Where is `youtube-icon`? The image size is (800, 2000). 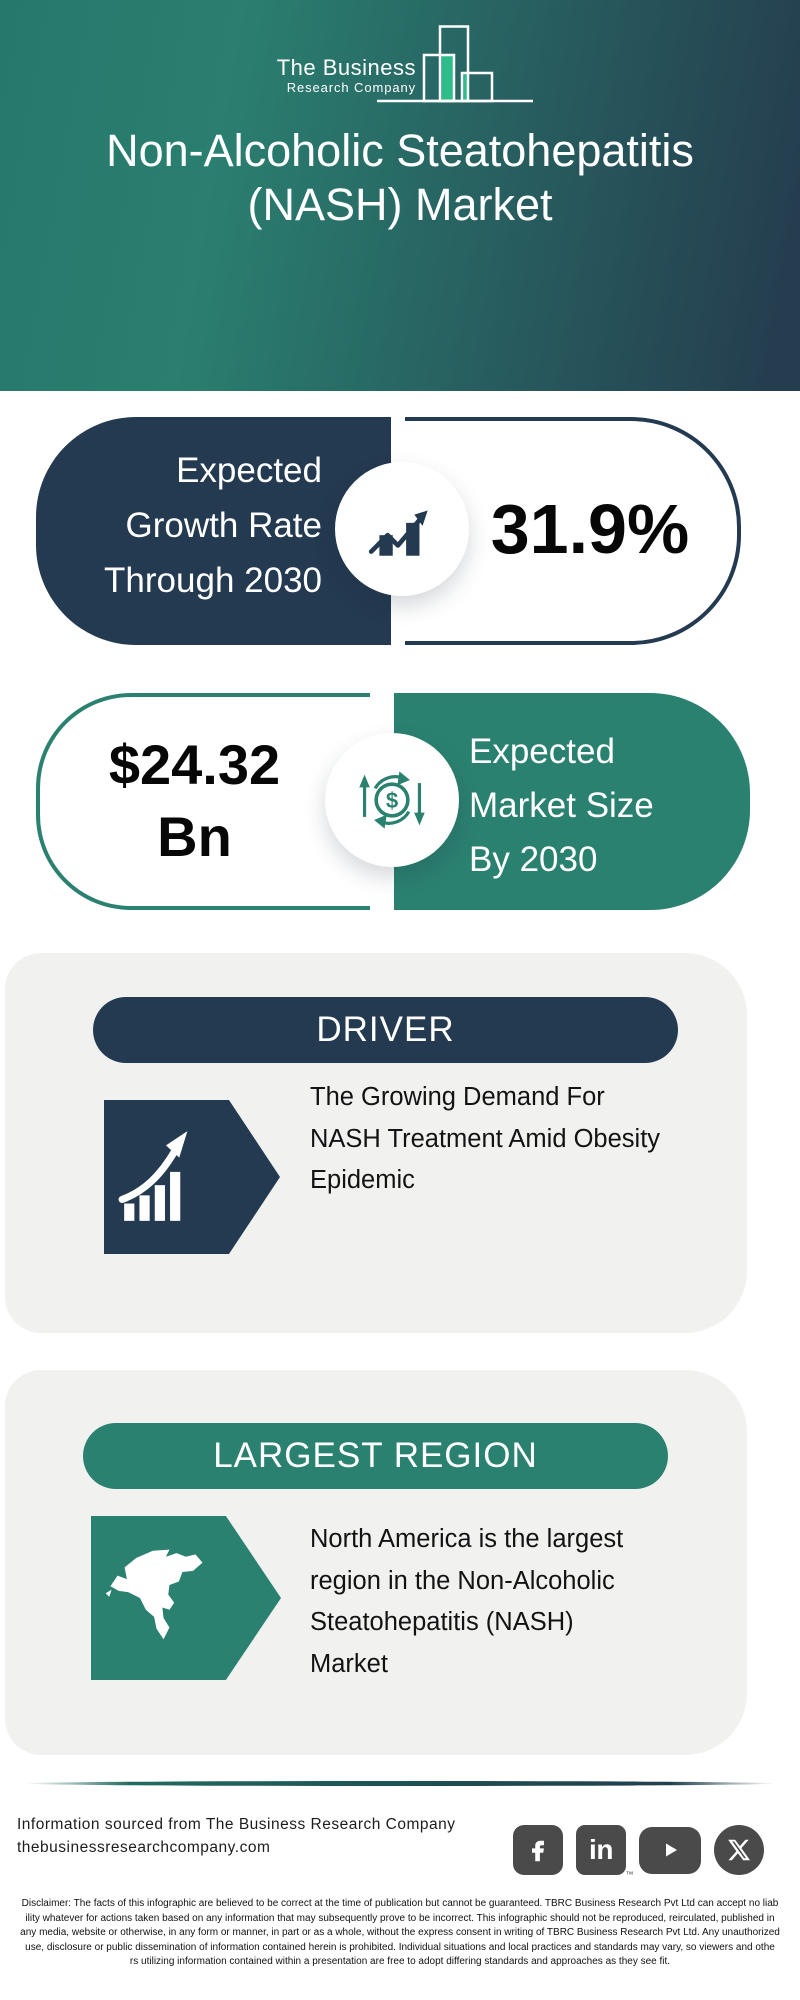 youtube-icon is located at coordinates (670, 1850).